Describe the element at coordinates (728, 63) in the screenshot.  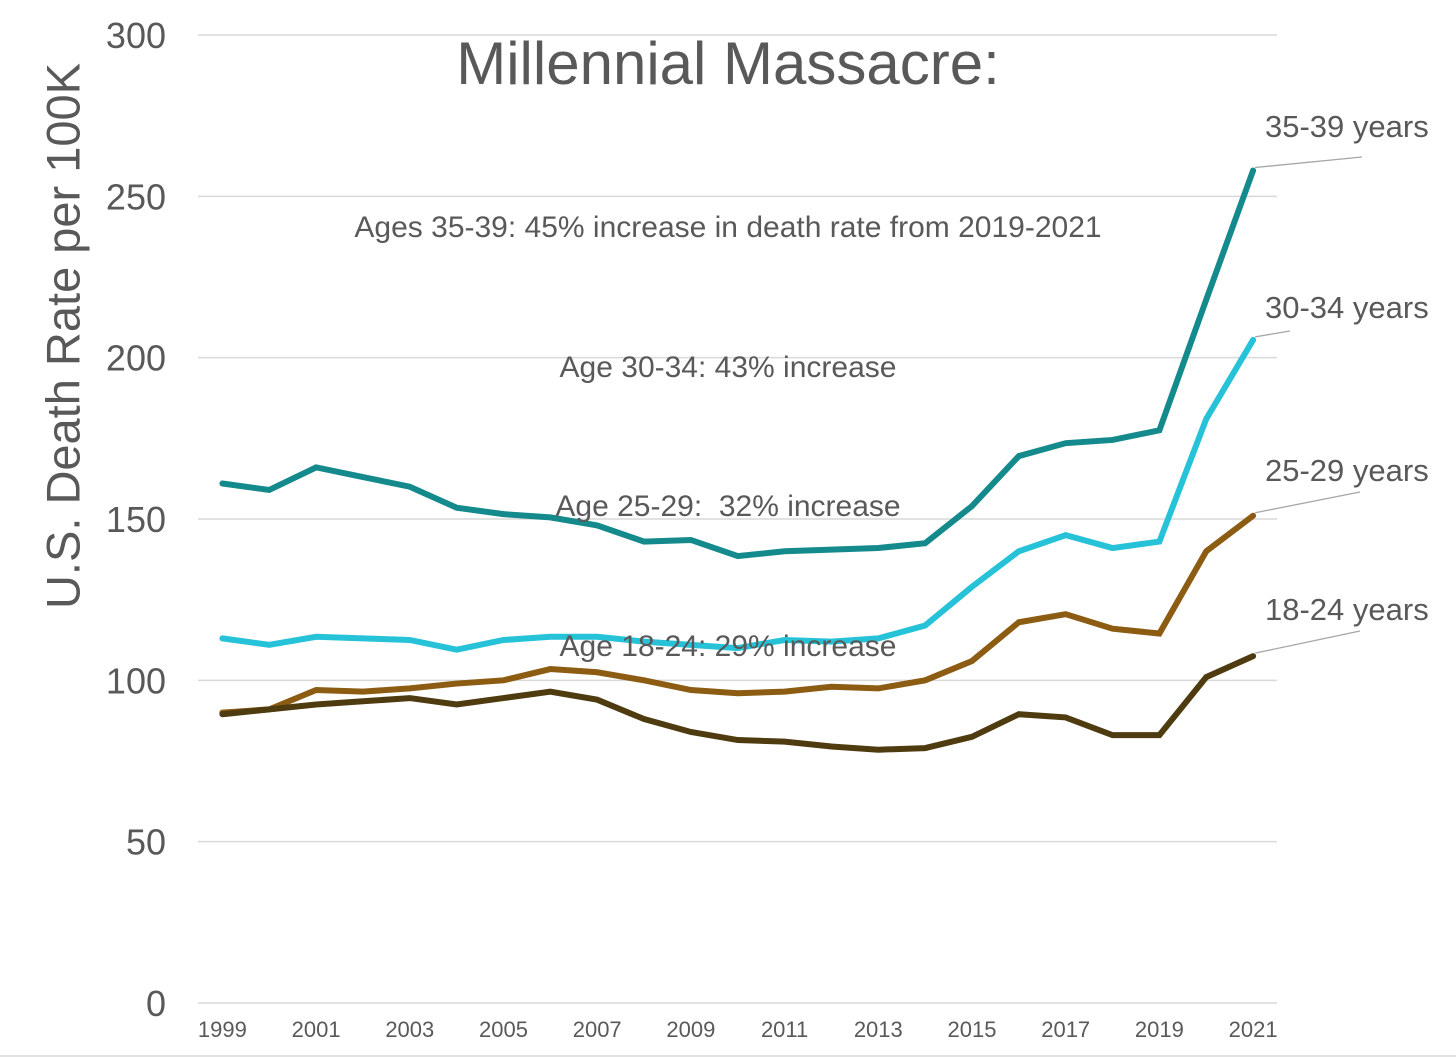
I see `chart-title: Millennial Massacre:` at that location.